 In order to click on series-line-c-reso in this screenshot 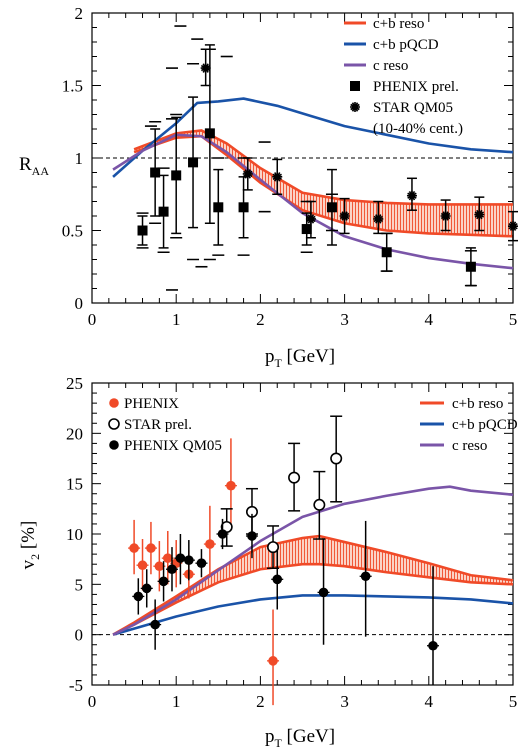, I will do `click(313, 201)`.